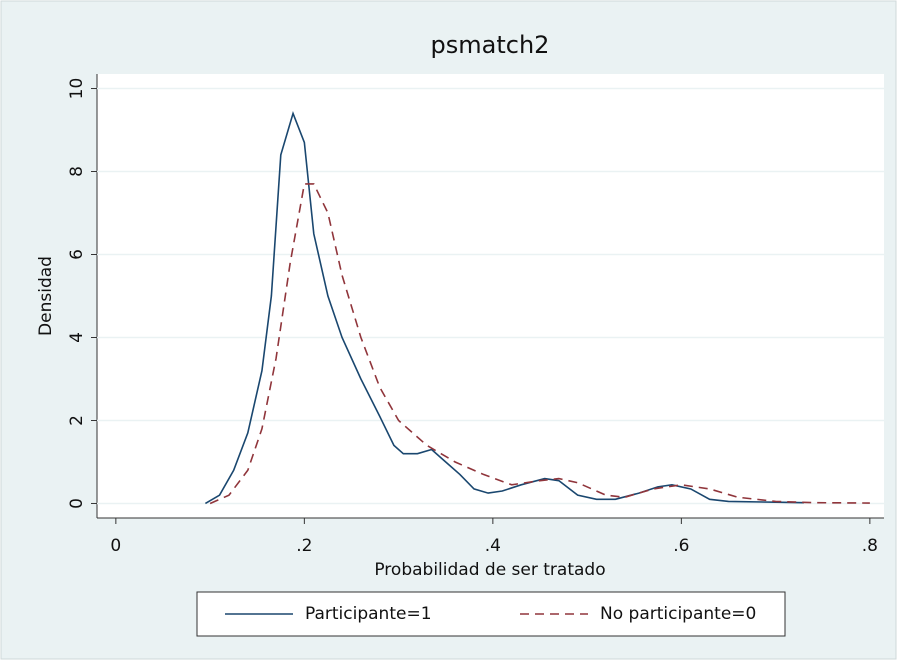 The height and width of the screenshot is (660, 897). Describe the element at coordinates (368, 614) in the screenshot. I see `legend-label: Participante=1` at that location.